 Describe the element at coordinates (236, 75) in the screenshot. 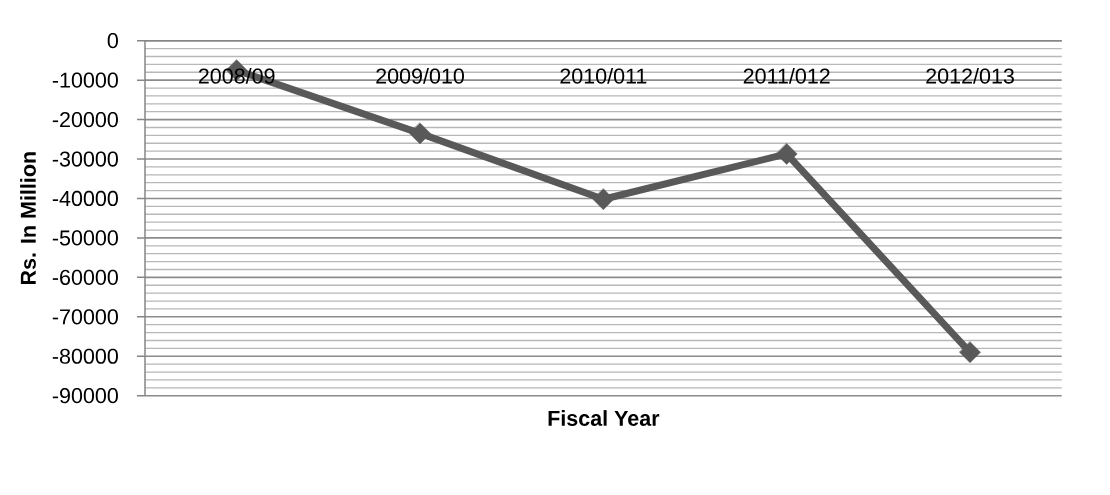

I see `x-tick-label: 2008/09` at that location.